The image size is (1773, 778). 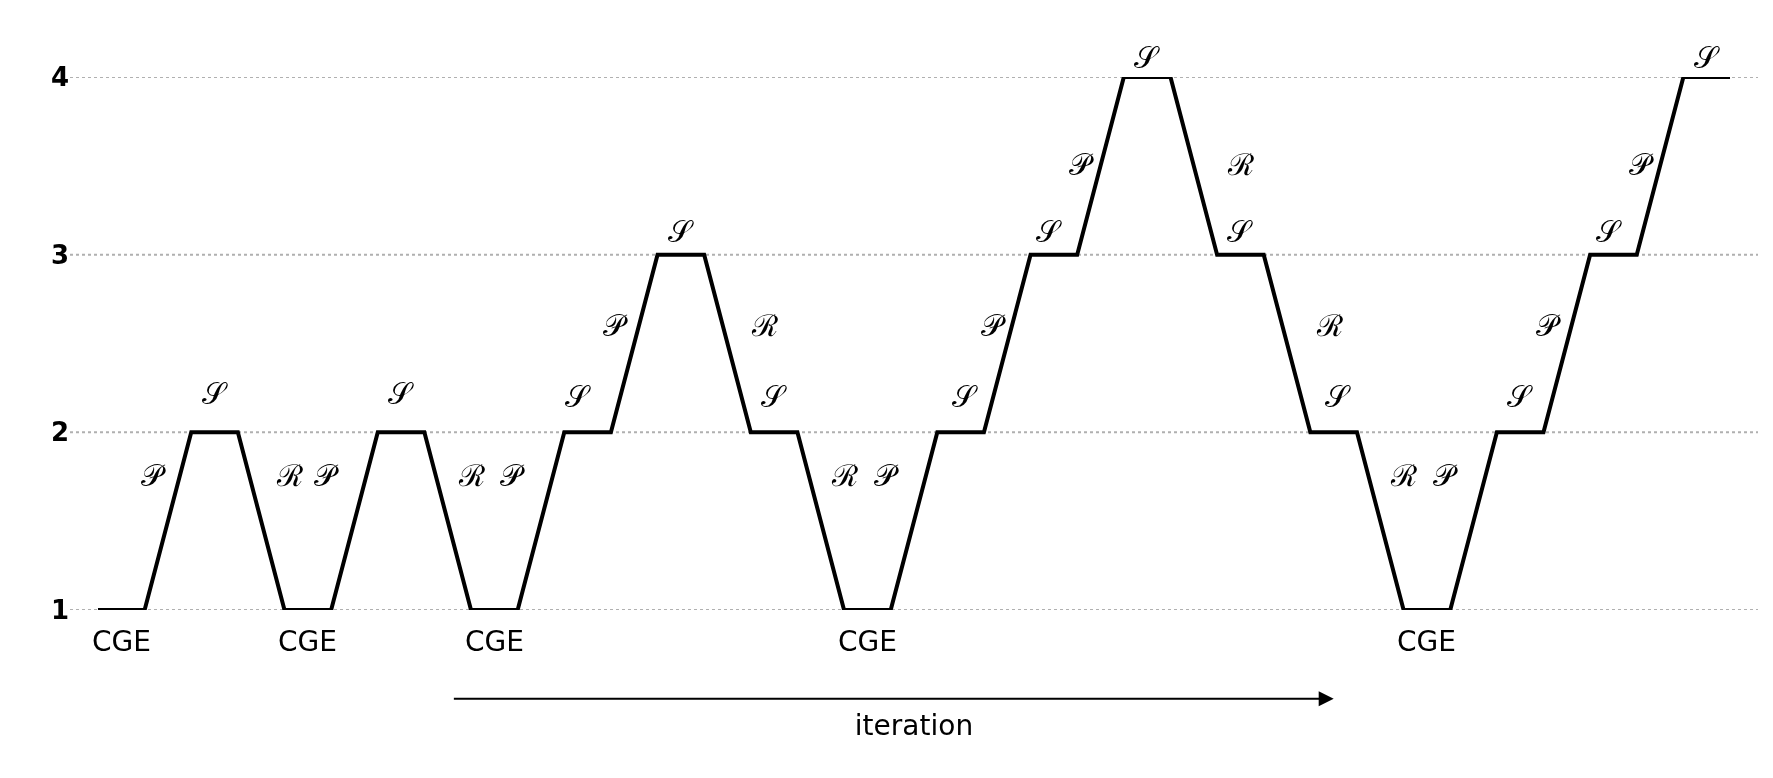 What do you see at coordinates (59, 254) in the screenshot?
I see `y-tick-label: 3` at bounding box center [59, 254].